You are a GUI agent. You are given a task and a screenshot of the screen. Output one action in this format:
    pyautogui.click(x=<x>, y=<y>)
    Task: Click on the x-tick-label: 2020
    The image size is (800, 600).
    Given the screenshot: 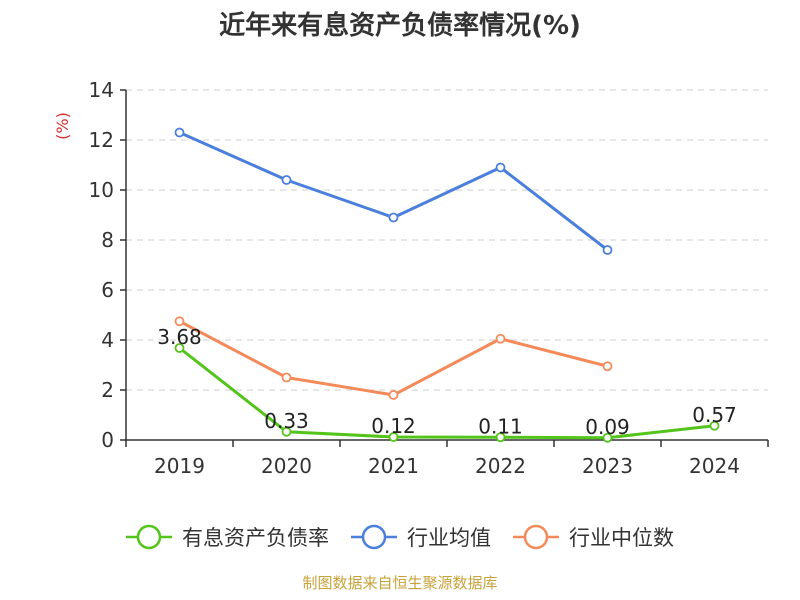 What is the action you would take?
    pyautogui.click(x=286, y=466)
    